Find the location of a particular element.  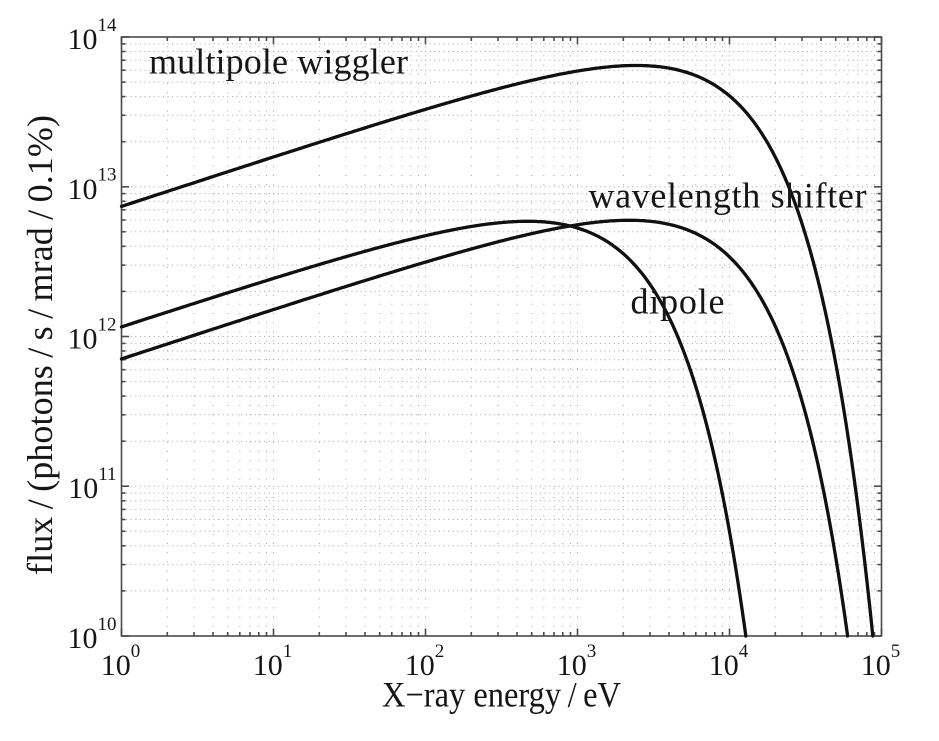

svg-text: dipole is located at coordinates (678, 302).